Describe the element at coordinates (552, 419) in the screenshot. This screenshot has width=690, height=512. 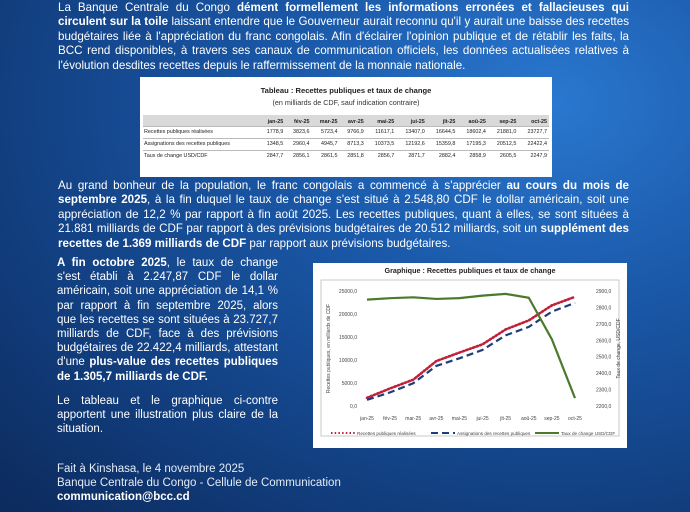
I see `x-tick-label: sep-25` at that location.